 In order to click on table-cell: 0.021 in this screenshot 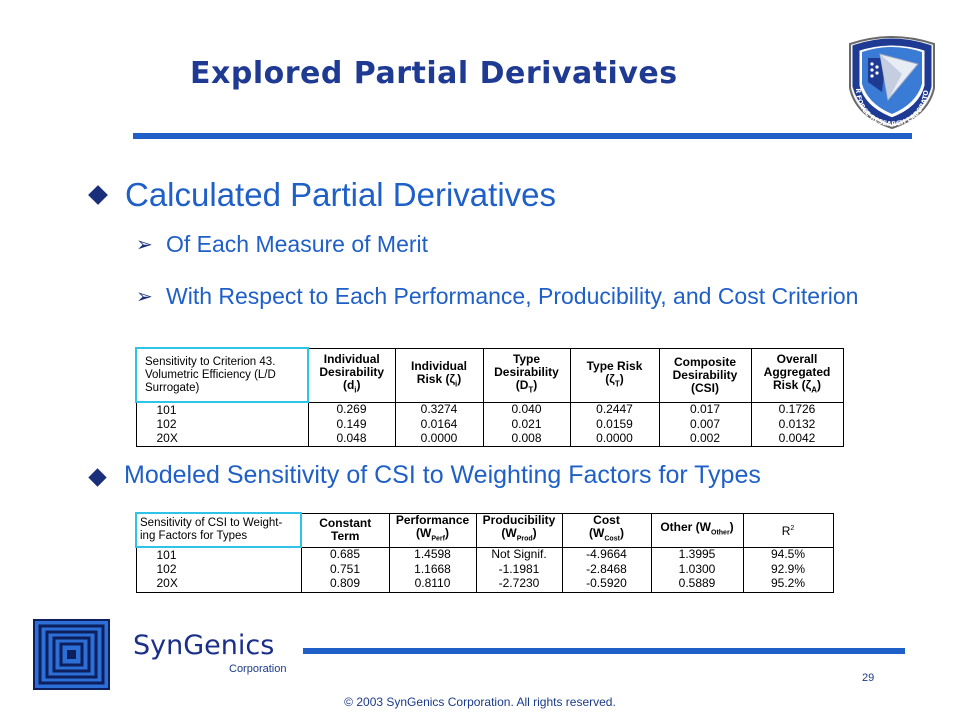, I will do `click(526, 424)`.